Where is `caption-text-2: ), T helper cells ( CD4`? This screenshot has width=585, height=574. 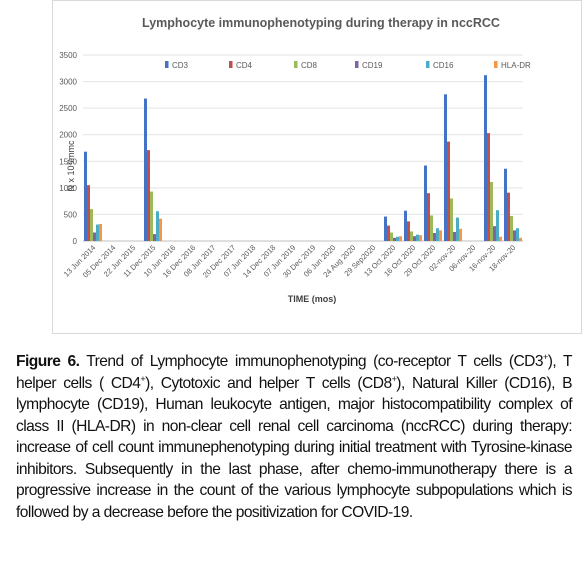 caption-text-2: ), T helper cells ( CD4 is located at coordinates (294, 372).